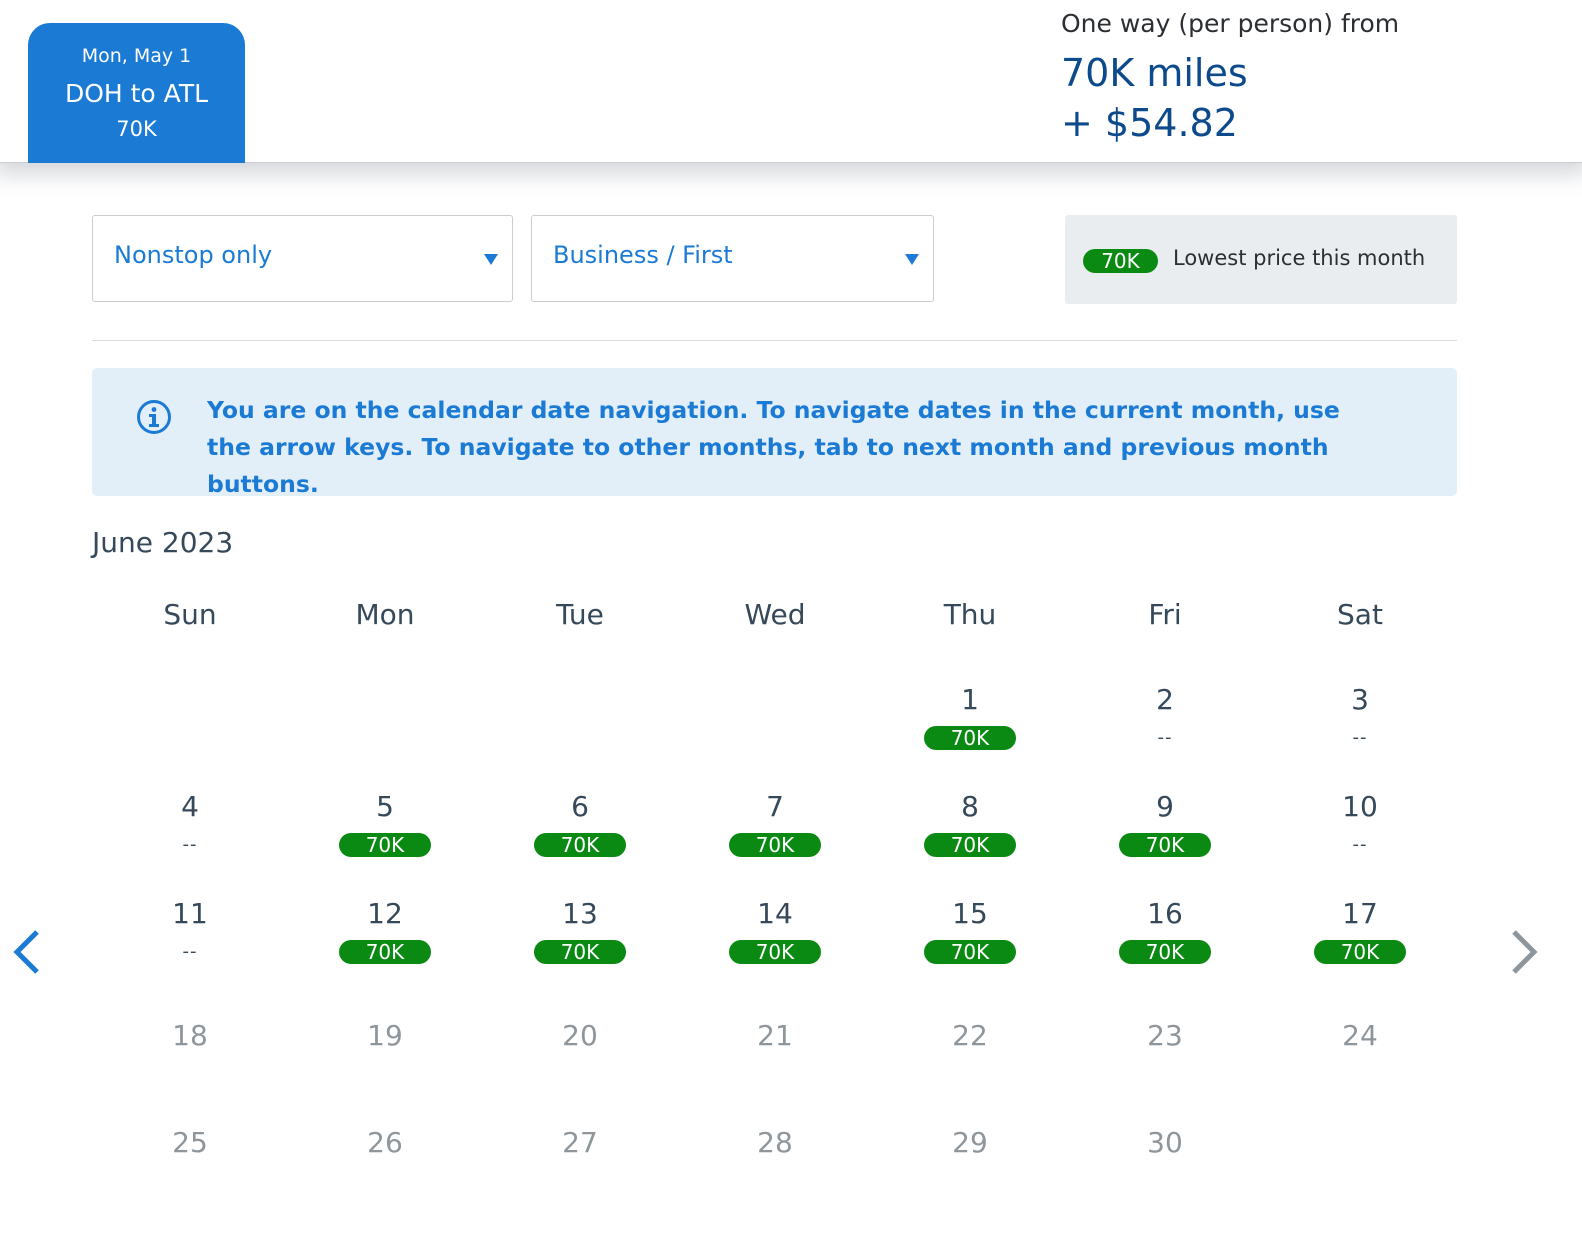 Image resolution: width=1582 pixels, height=1242 pixels. Describe the element at coordinates (385, 806) in the screenshot. I see `day-number: 5` at that location.